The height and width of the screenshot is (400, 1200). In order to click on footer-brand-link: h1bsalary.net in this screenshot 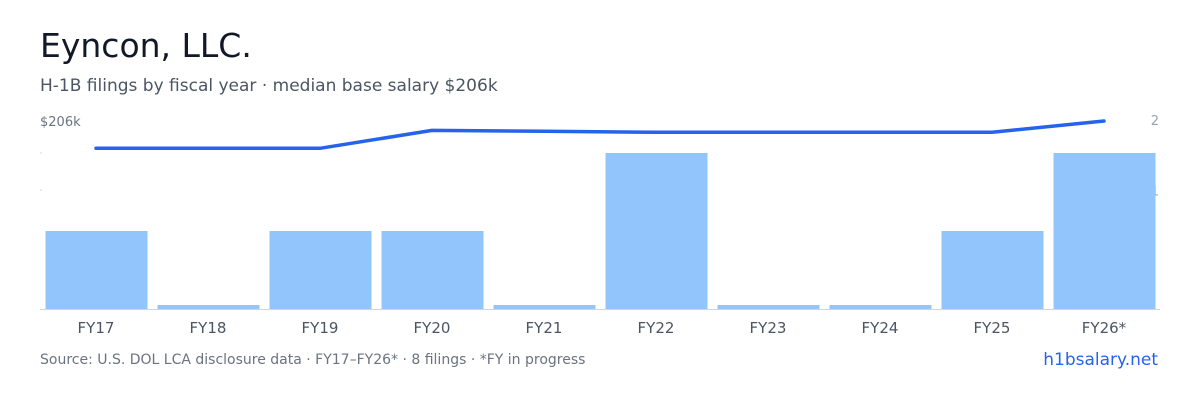, I will do `click(1100, 360)`.